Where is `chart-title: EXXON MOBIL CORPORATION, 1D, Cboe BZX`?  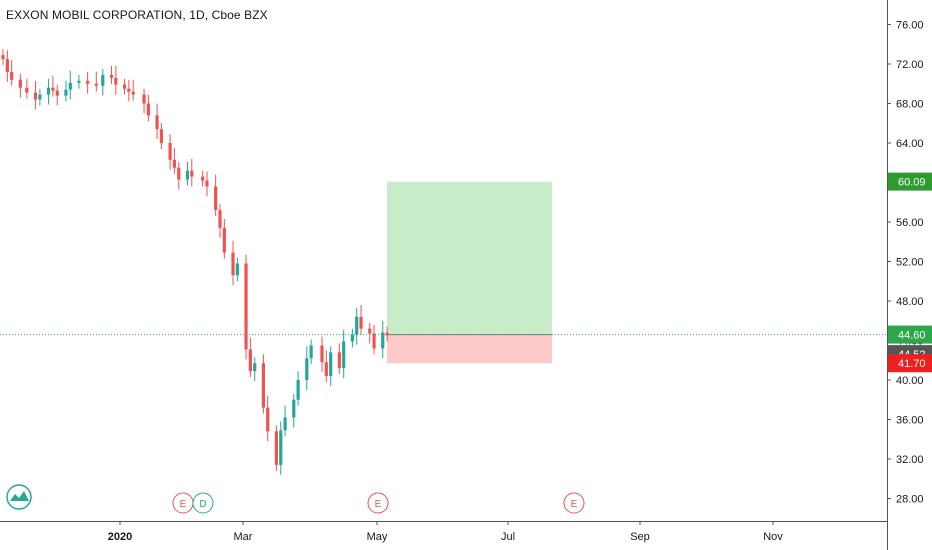
chart-title: EXXON MOBIL CORPORATION, 1D, Cboe BZX is located at coordinates (137, 15).